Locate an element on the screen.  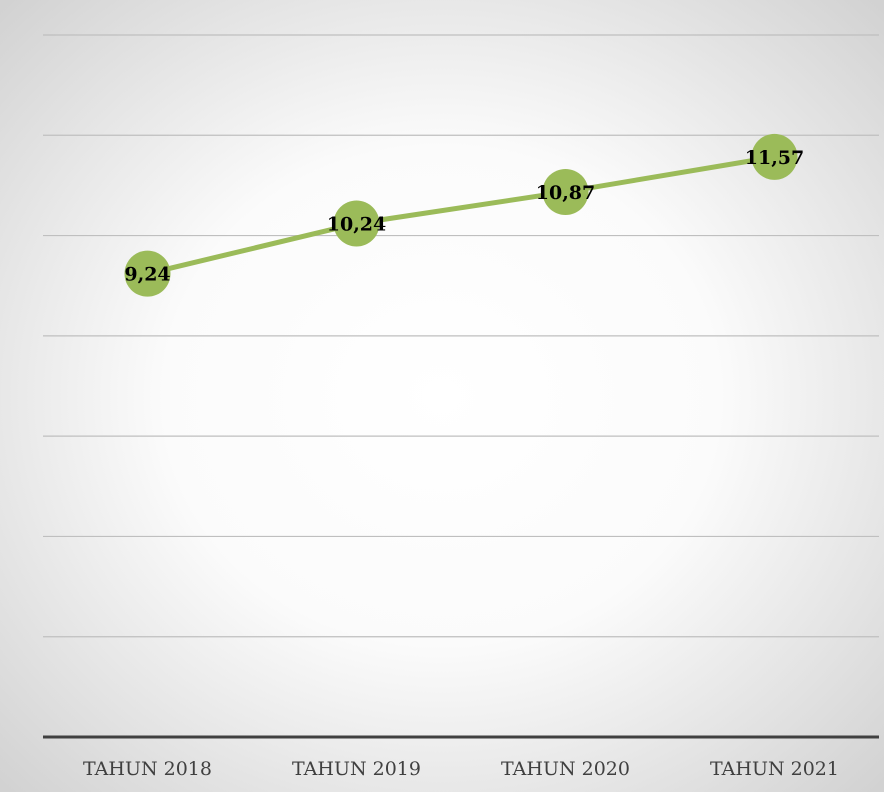
data-label: 11,57 is located at coordinates (775, 158).